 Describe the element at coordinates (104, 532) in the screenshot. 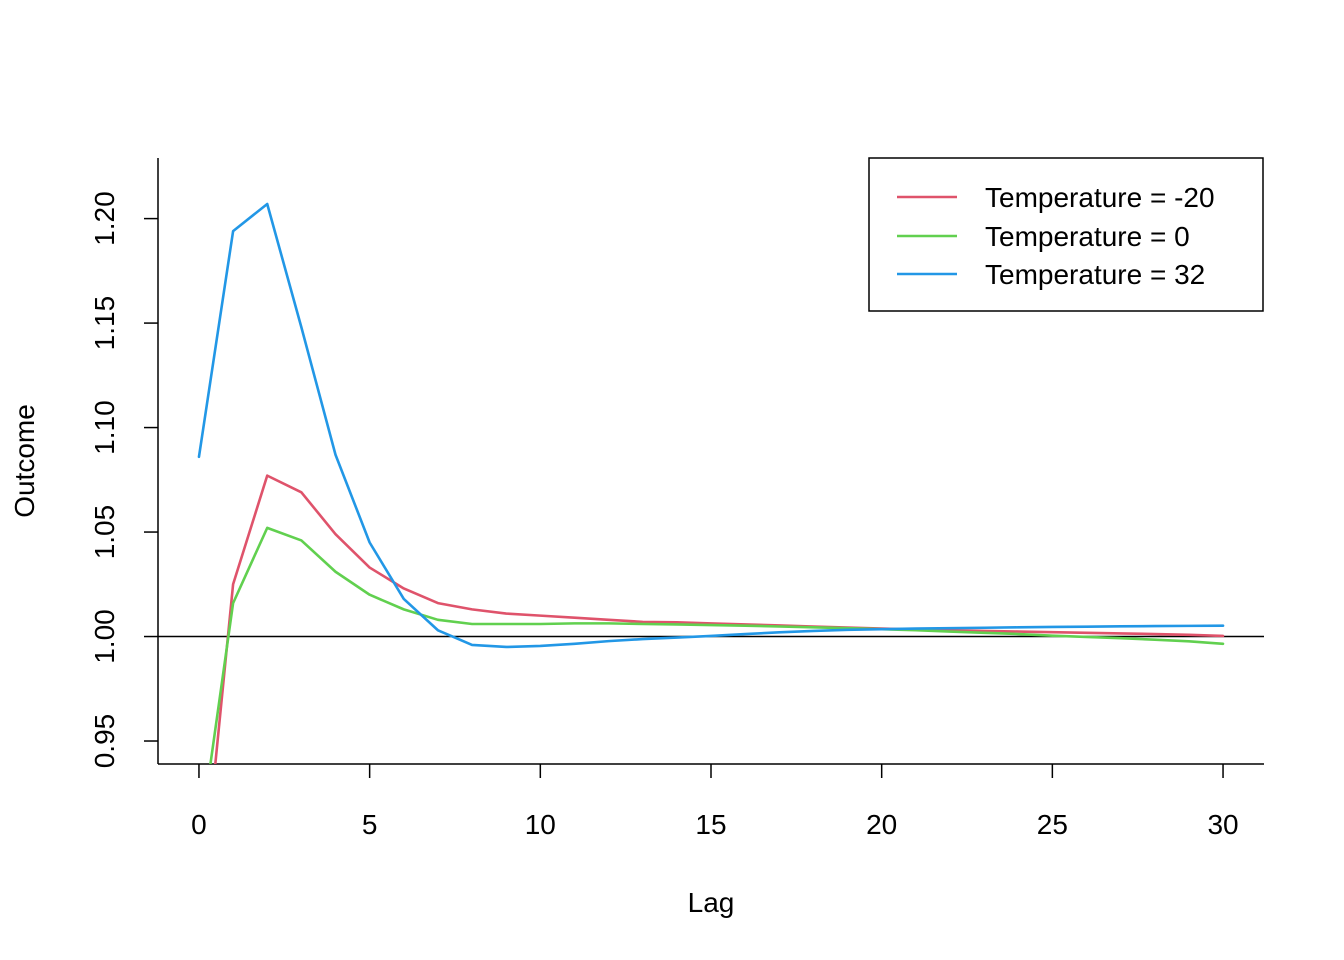

I see `y-tick-label: 1.05` at that location.